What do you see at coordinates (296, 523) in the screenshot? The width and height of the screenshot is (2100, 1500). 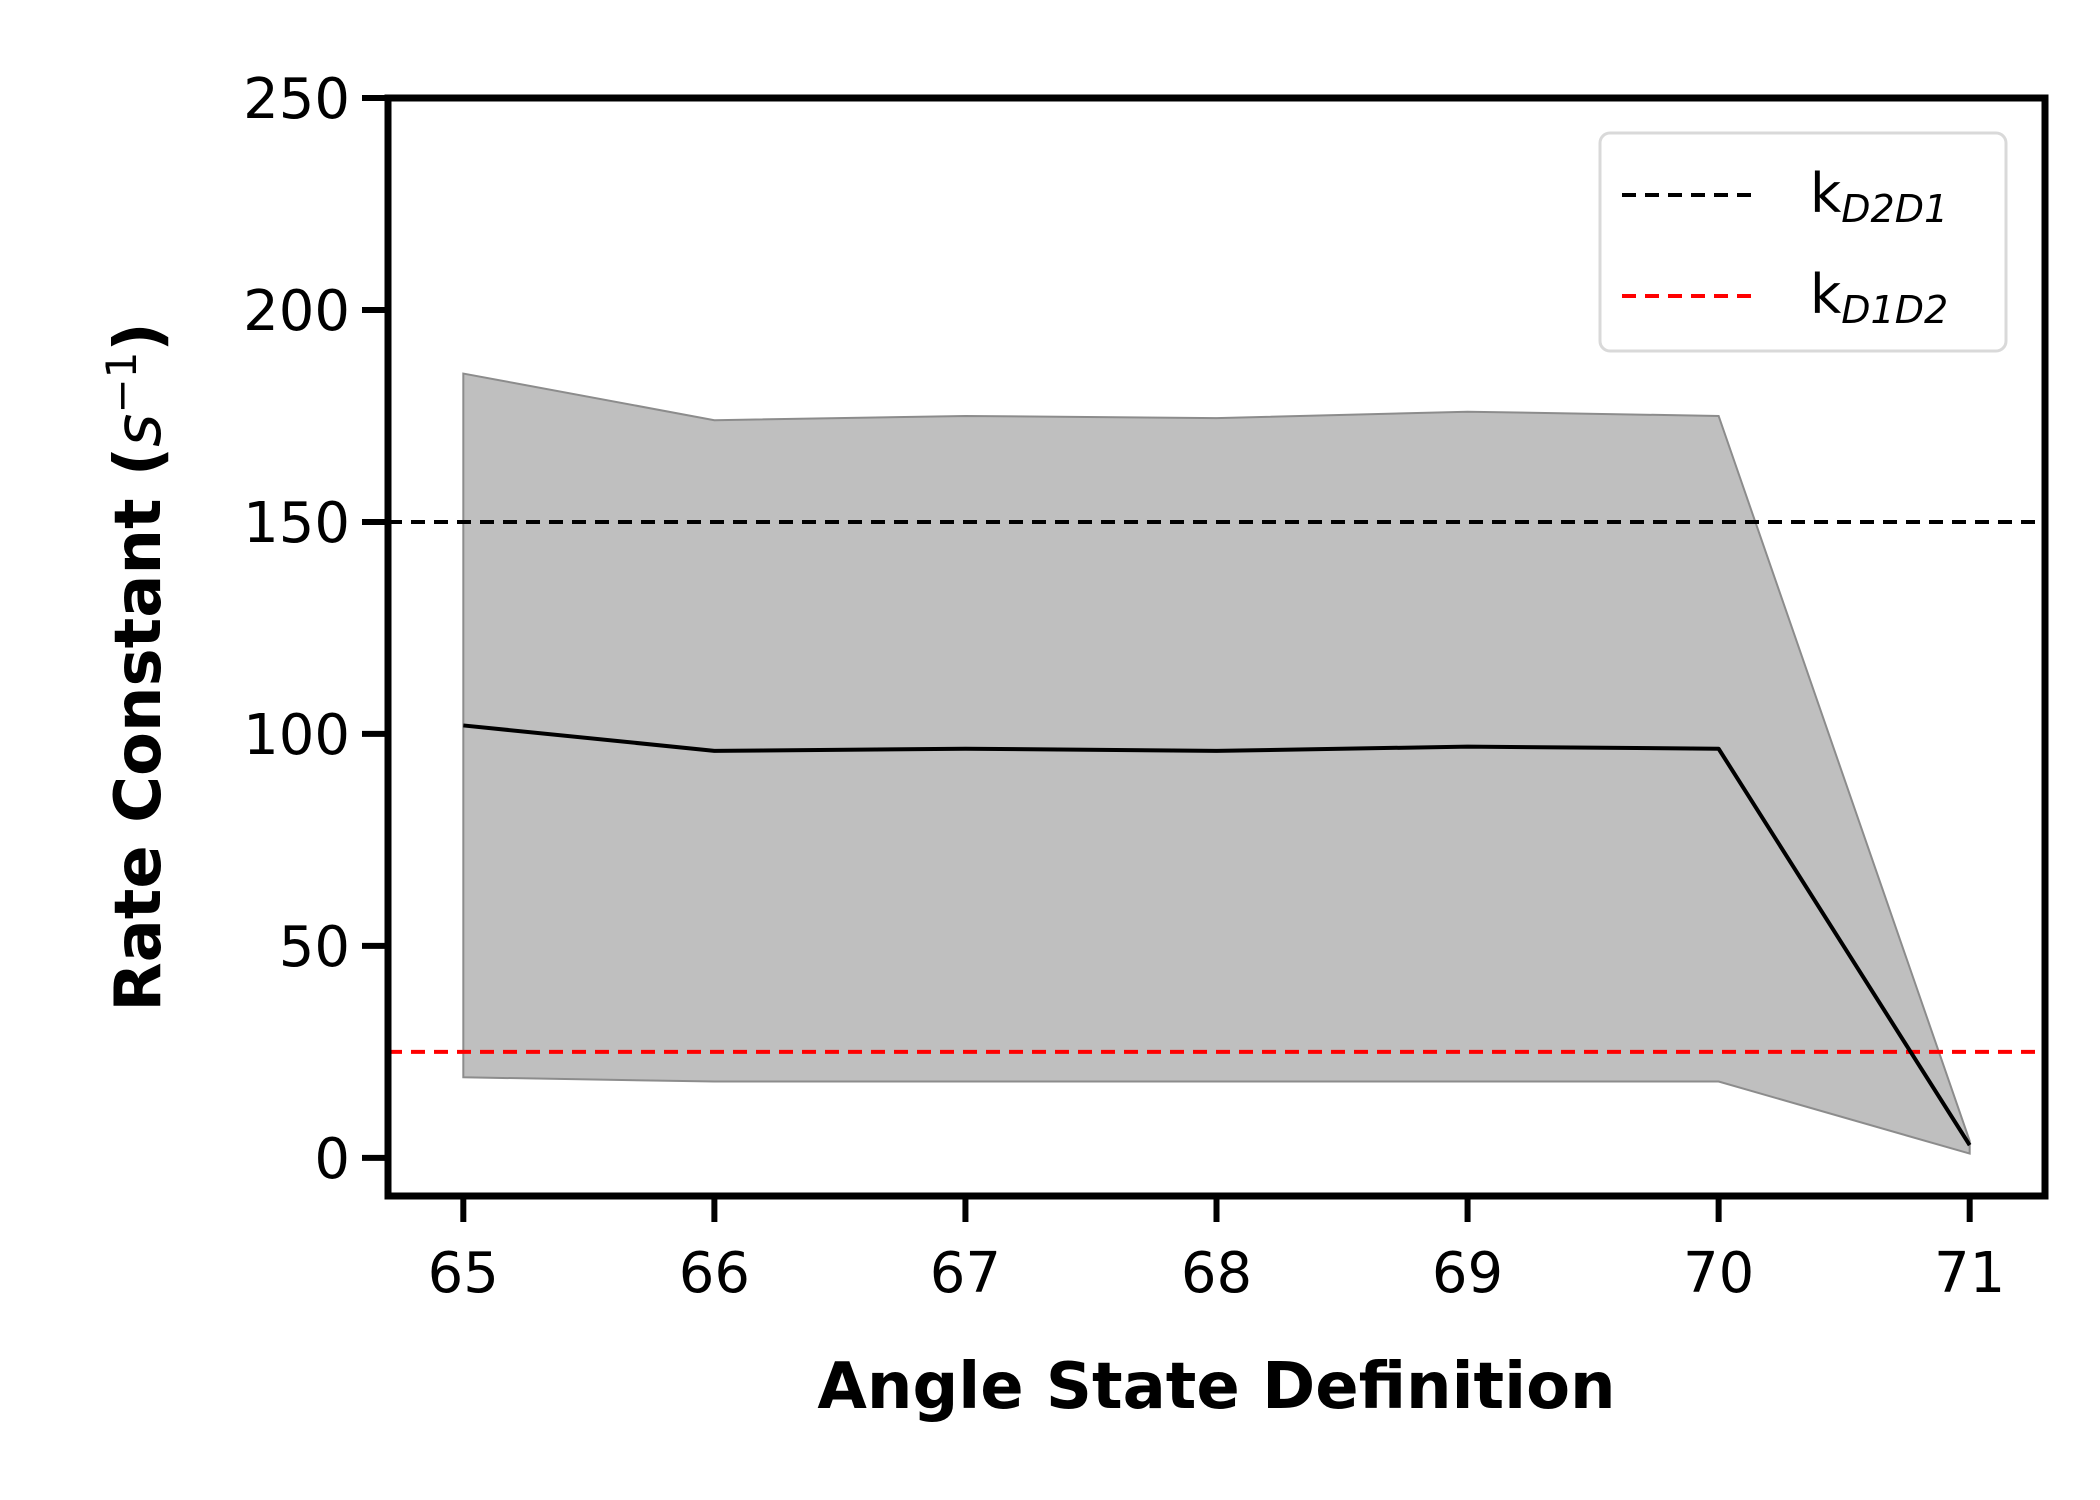 I see `y-tick-label-150: 150` at bounding box center [296, 523].